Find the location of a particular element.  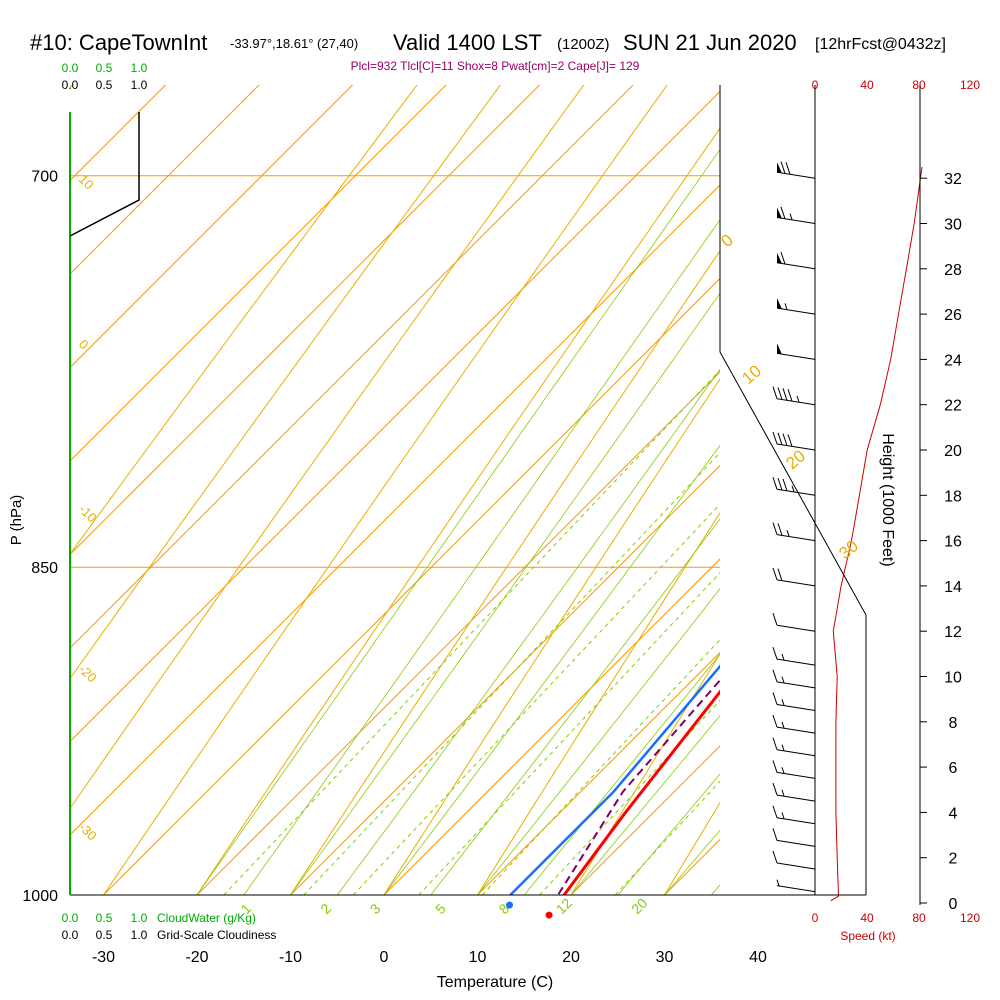

height-tick-label: 18 is located at coordinates (953, 496).